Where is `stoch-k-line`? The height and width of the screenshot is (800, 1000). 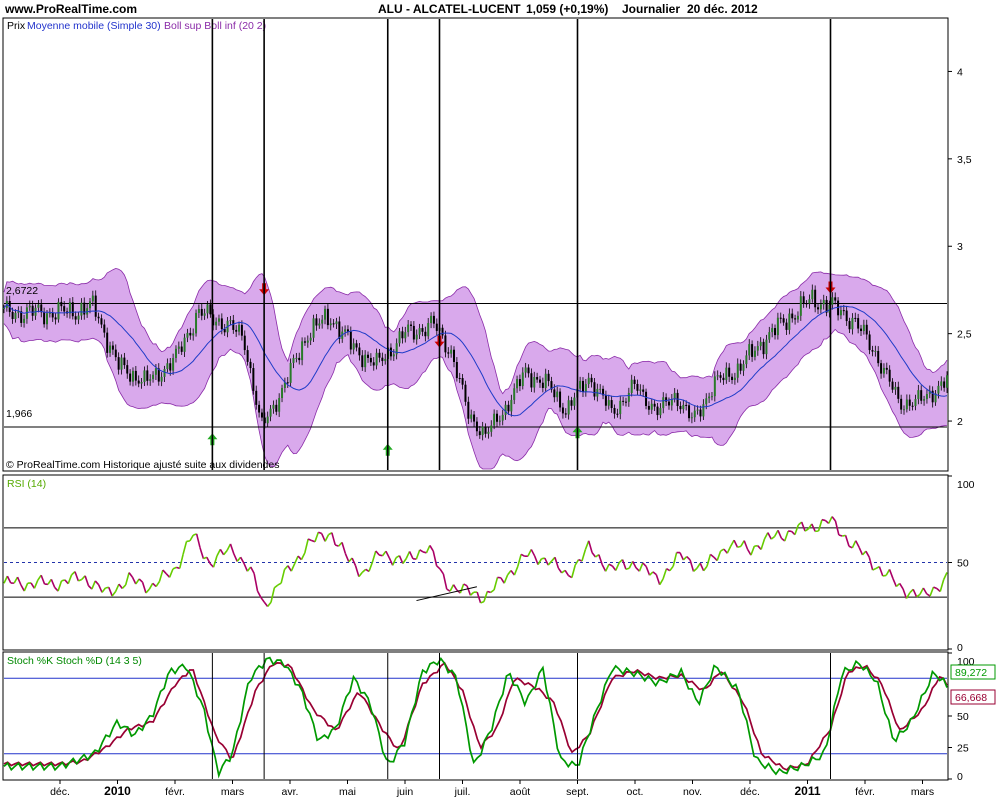 stoch-k-line is located at coordinates (475, 717).